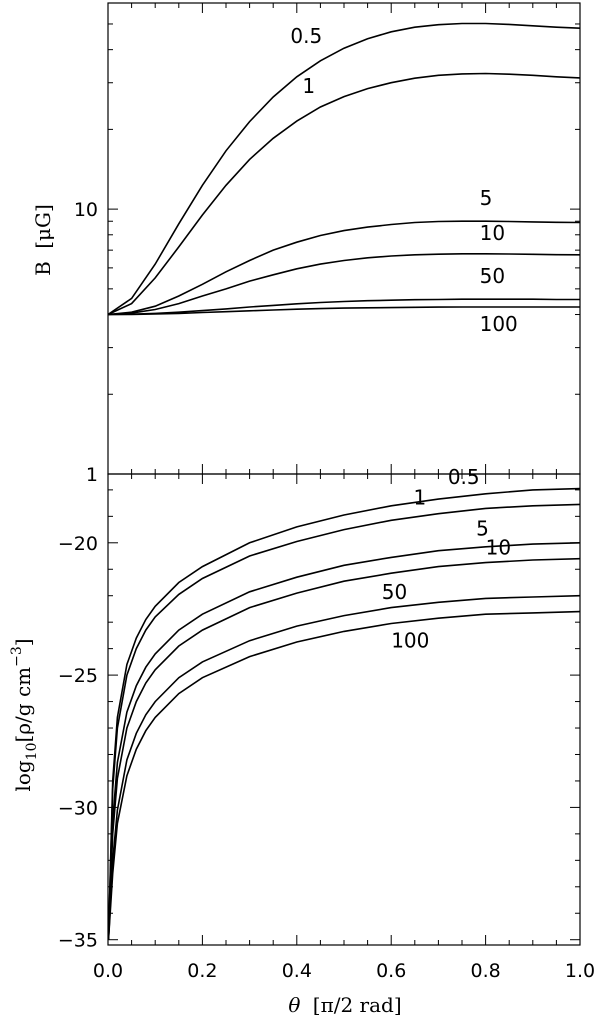 This screenshot has width=600, height=1023. I want to click on bottom-series-label: 0.5, so click(464, 477).